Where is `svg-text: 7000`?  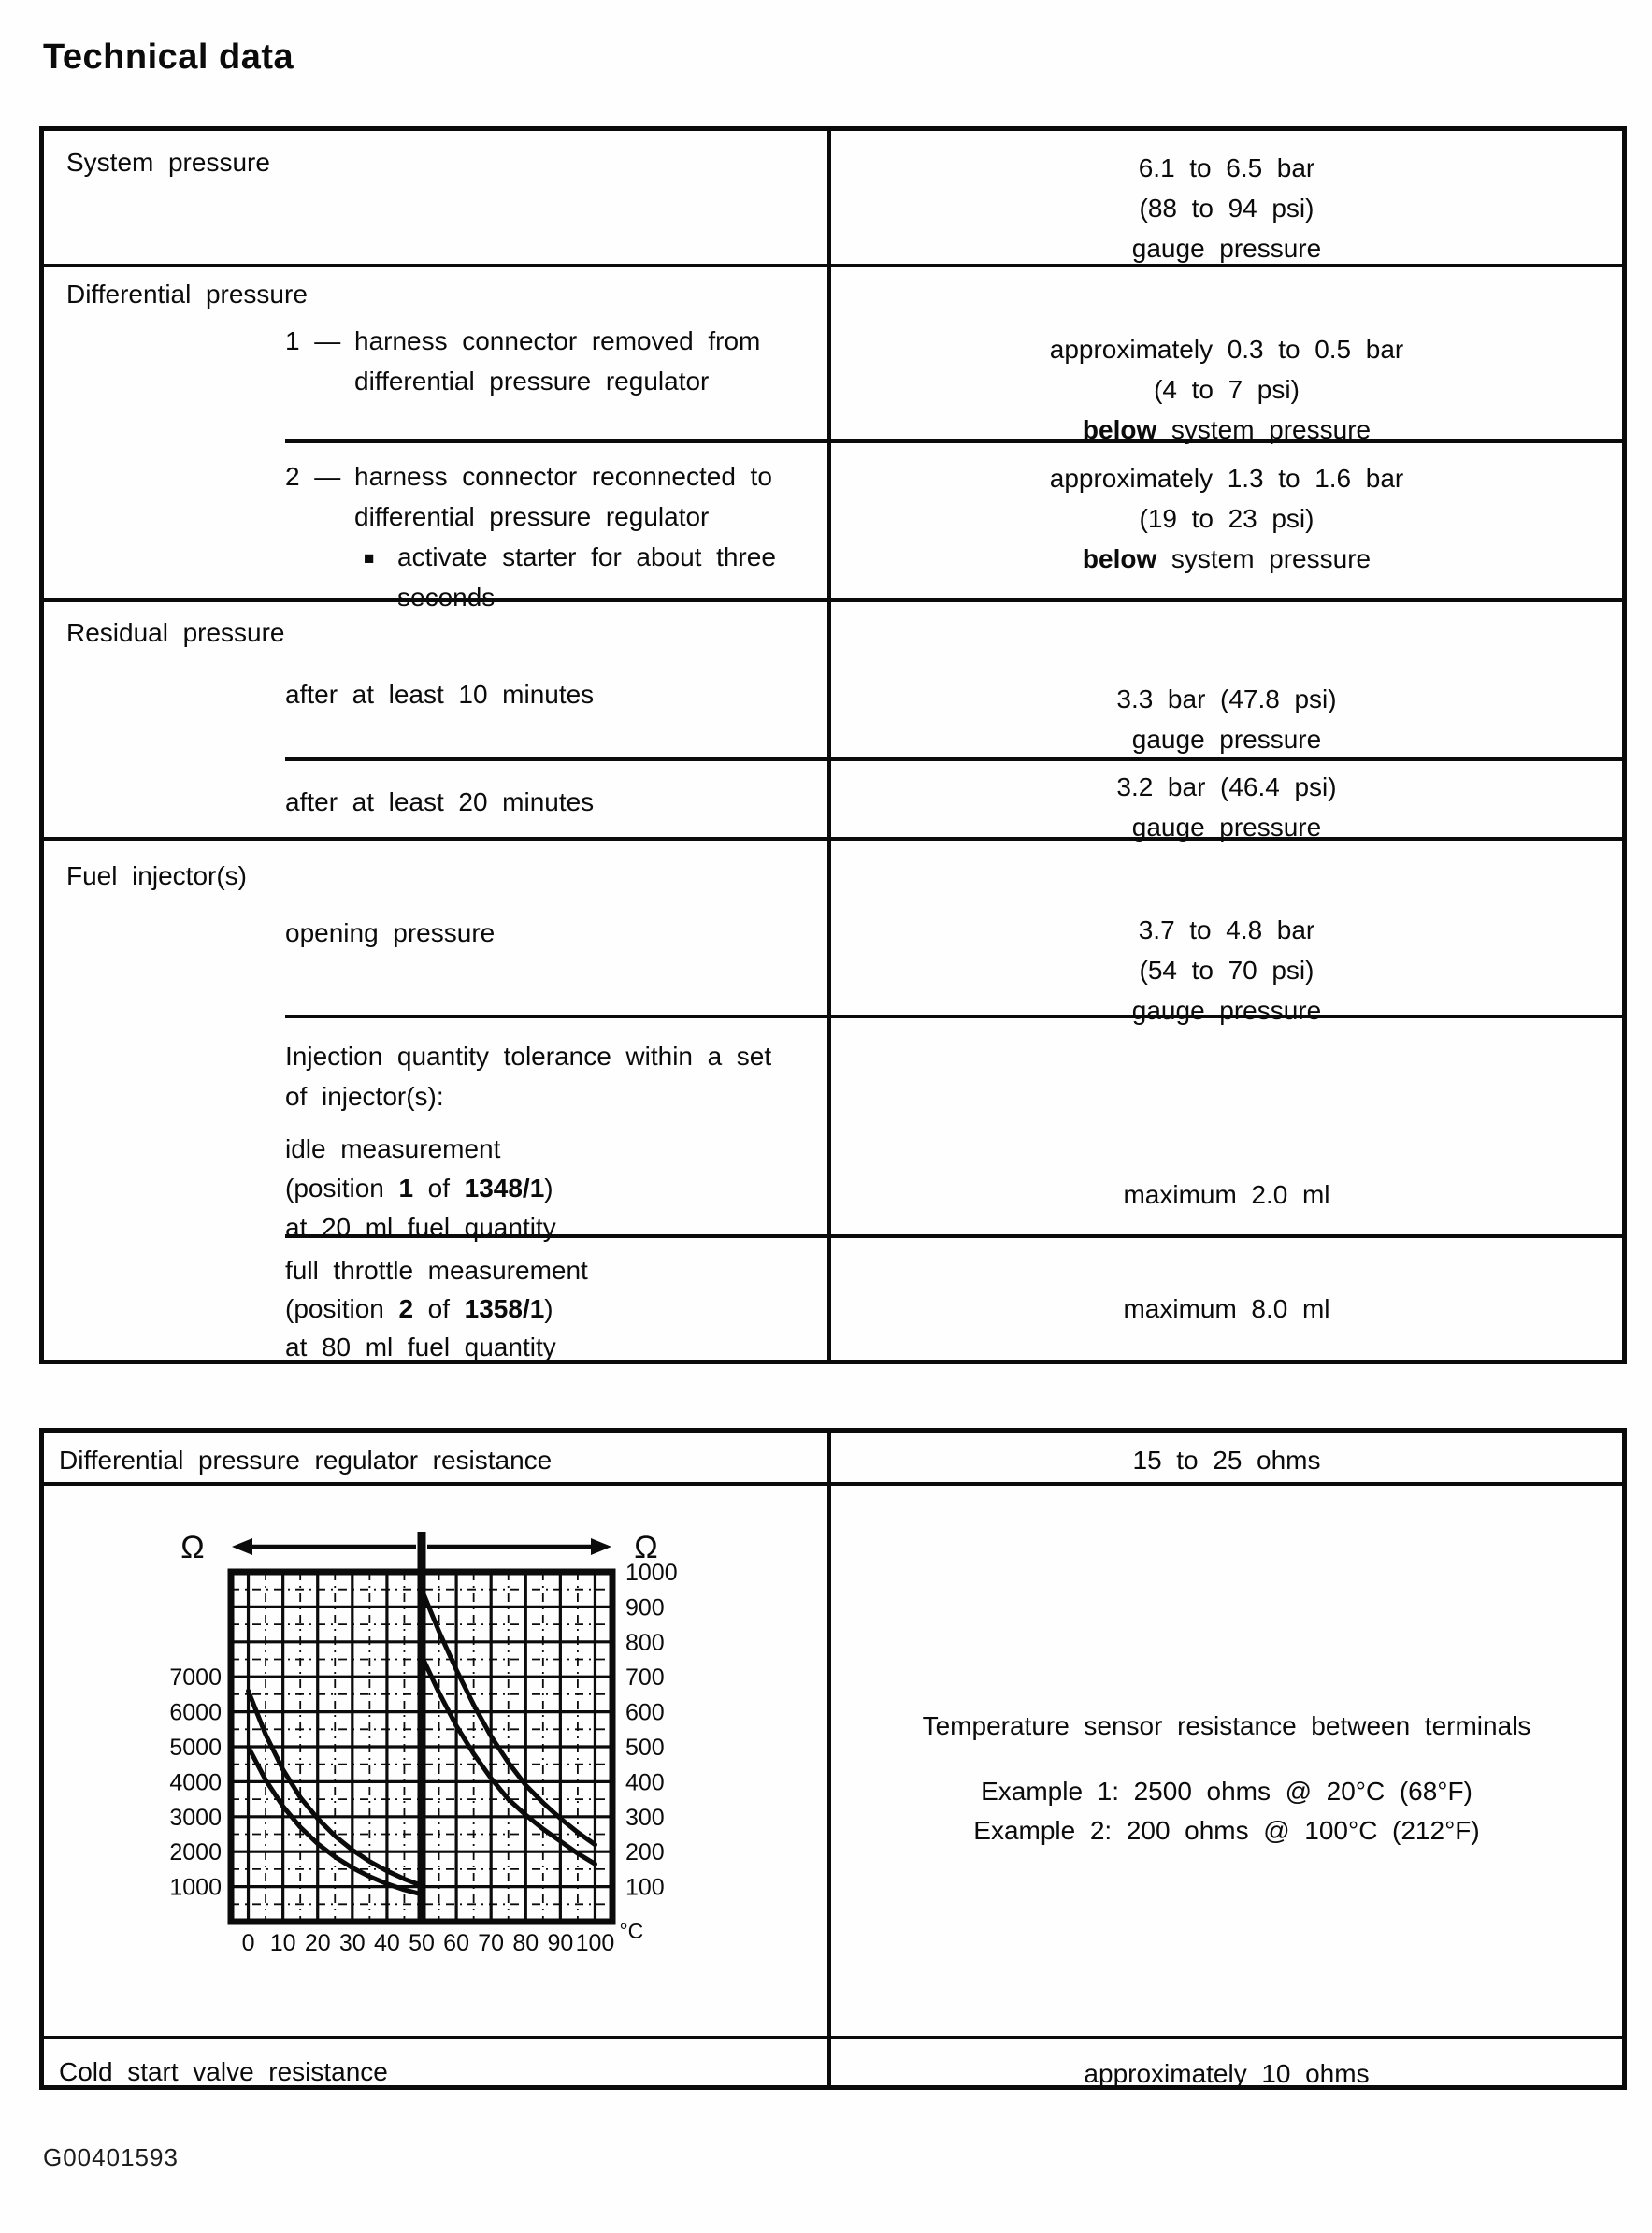
svg-text: 7000 is located at coordinates (195, 1677).